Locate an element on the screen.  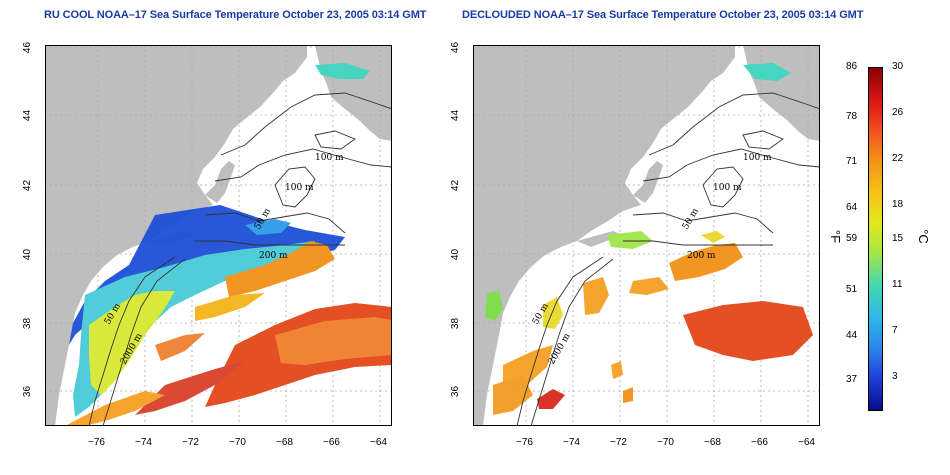
fahrenheit-tick: 64 is located at coordinates (852, 207).